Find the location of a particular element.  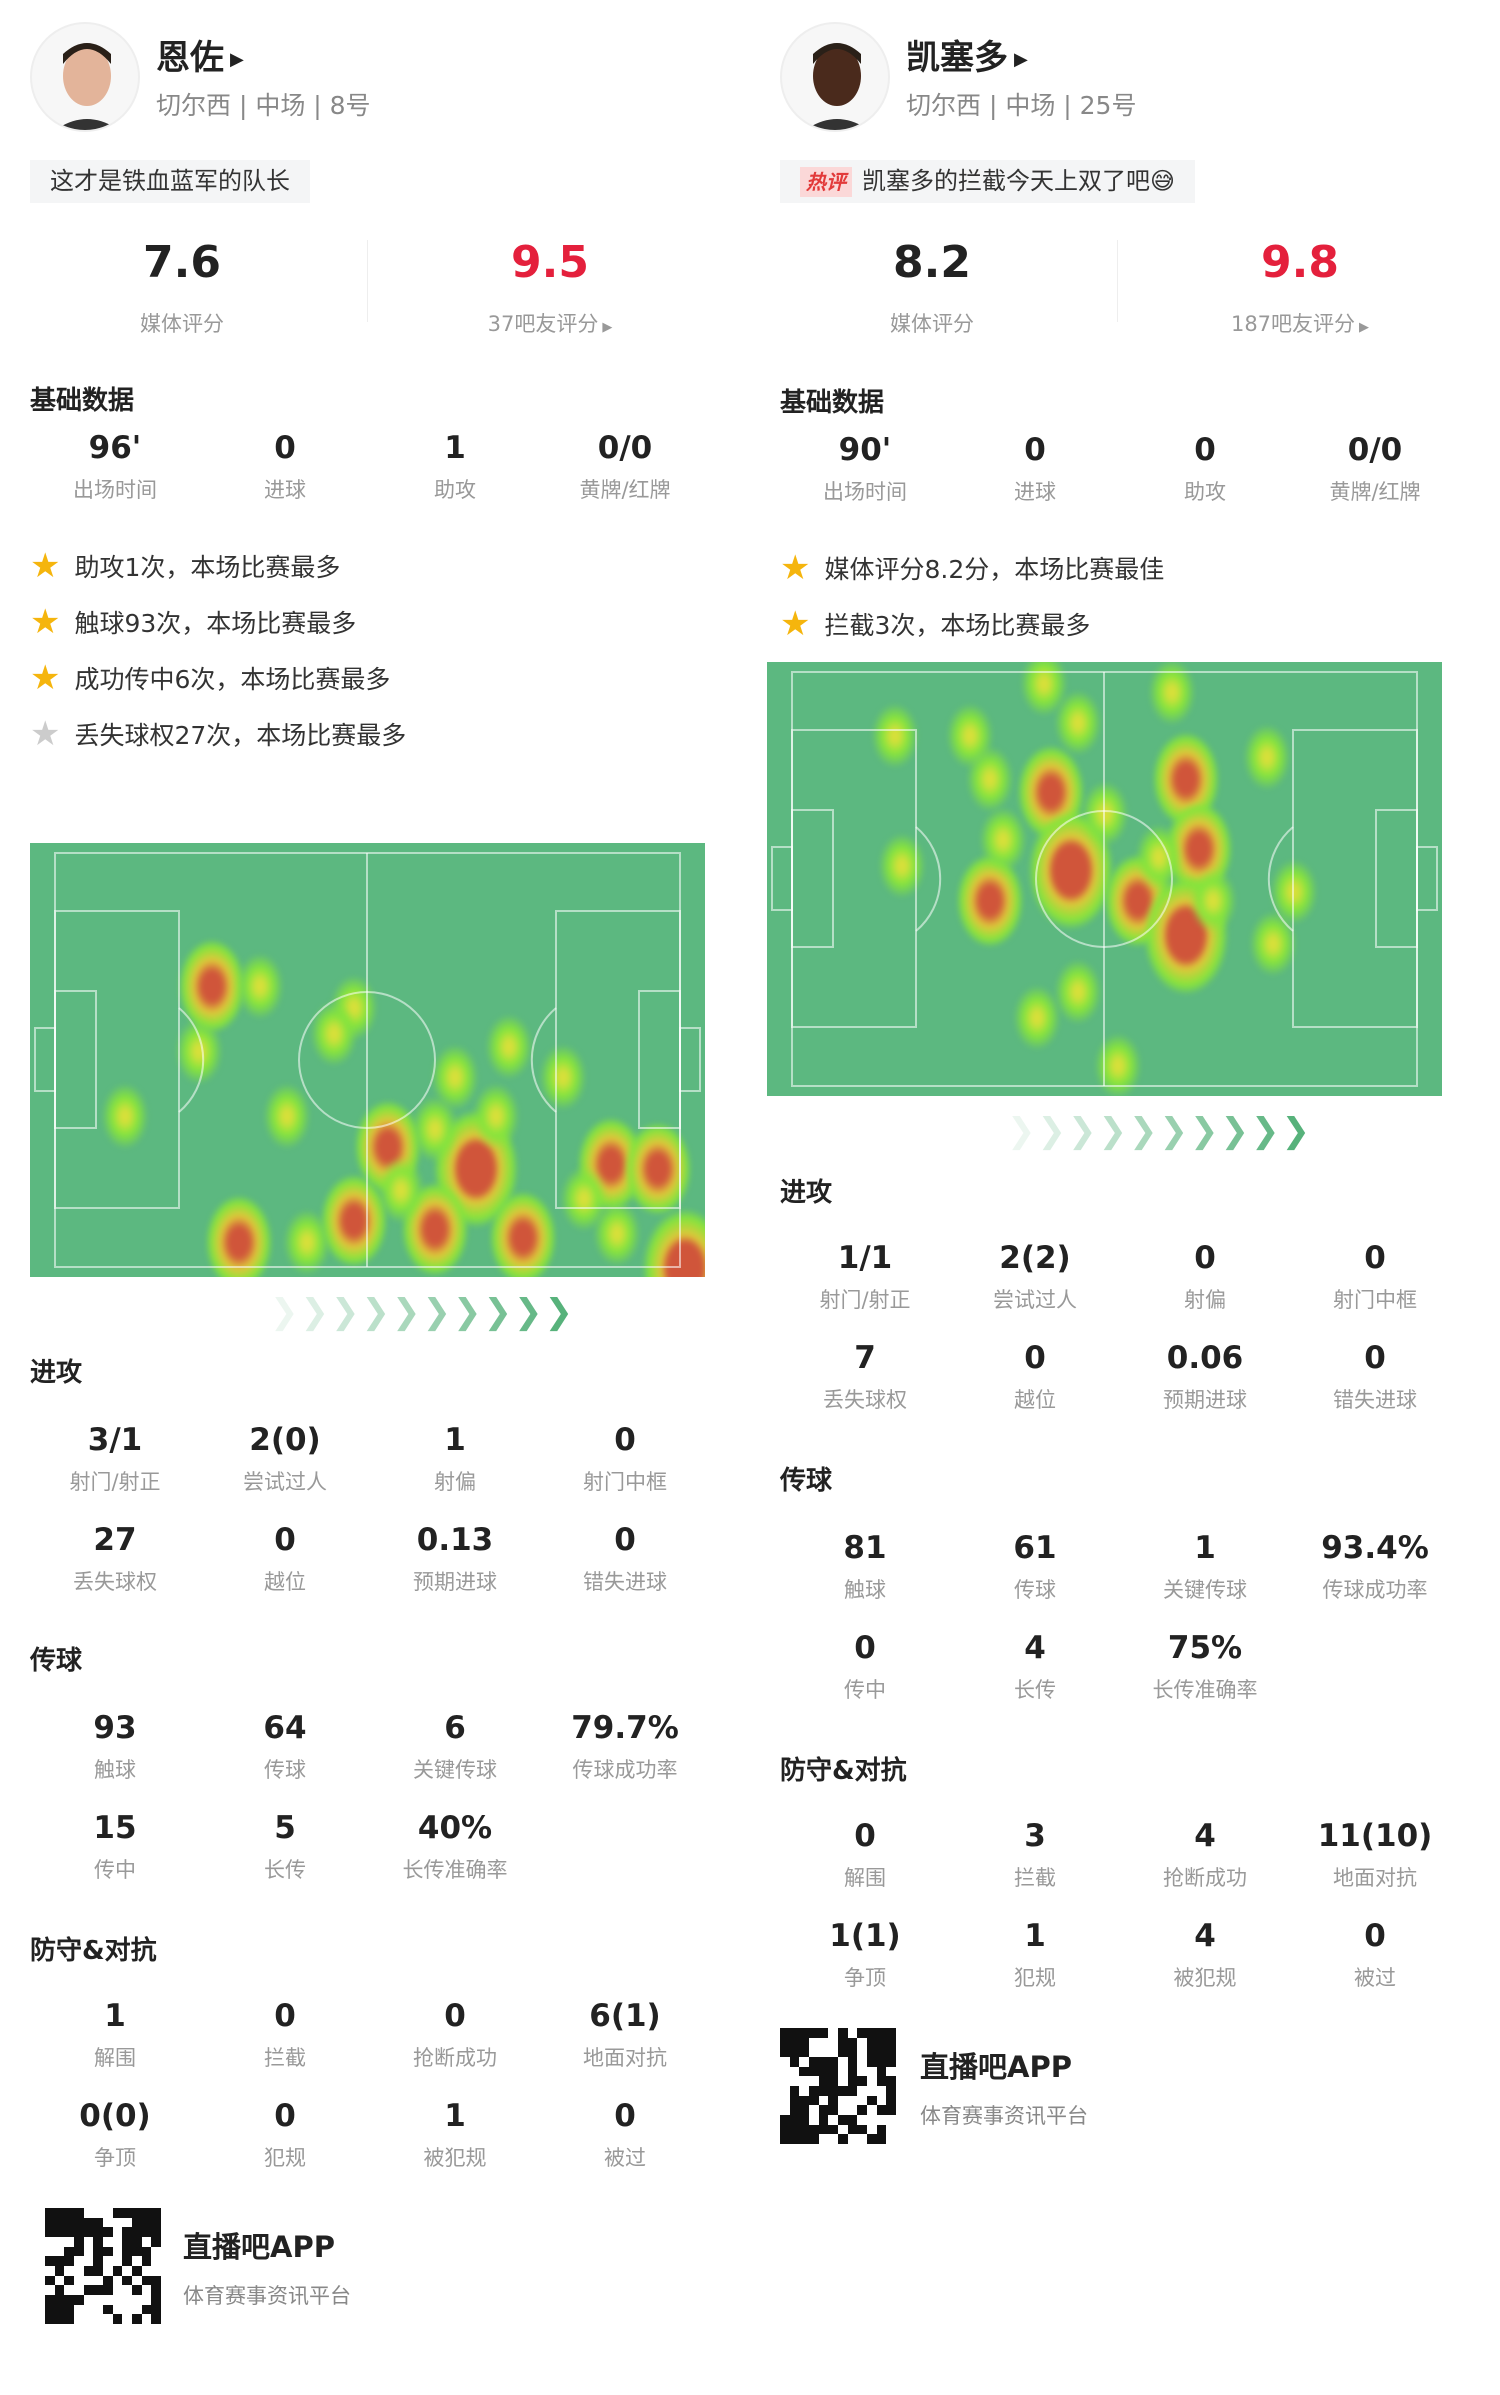

defense-stat: 1(1) 争顶 is located at coordinates (865, 1966).